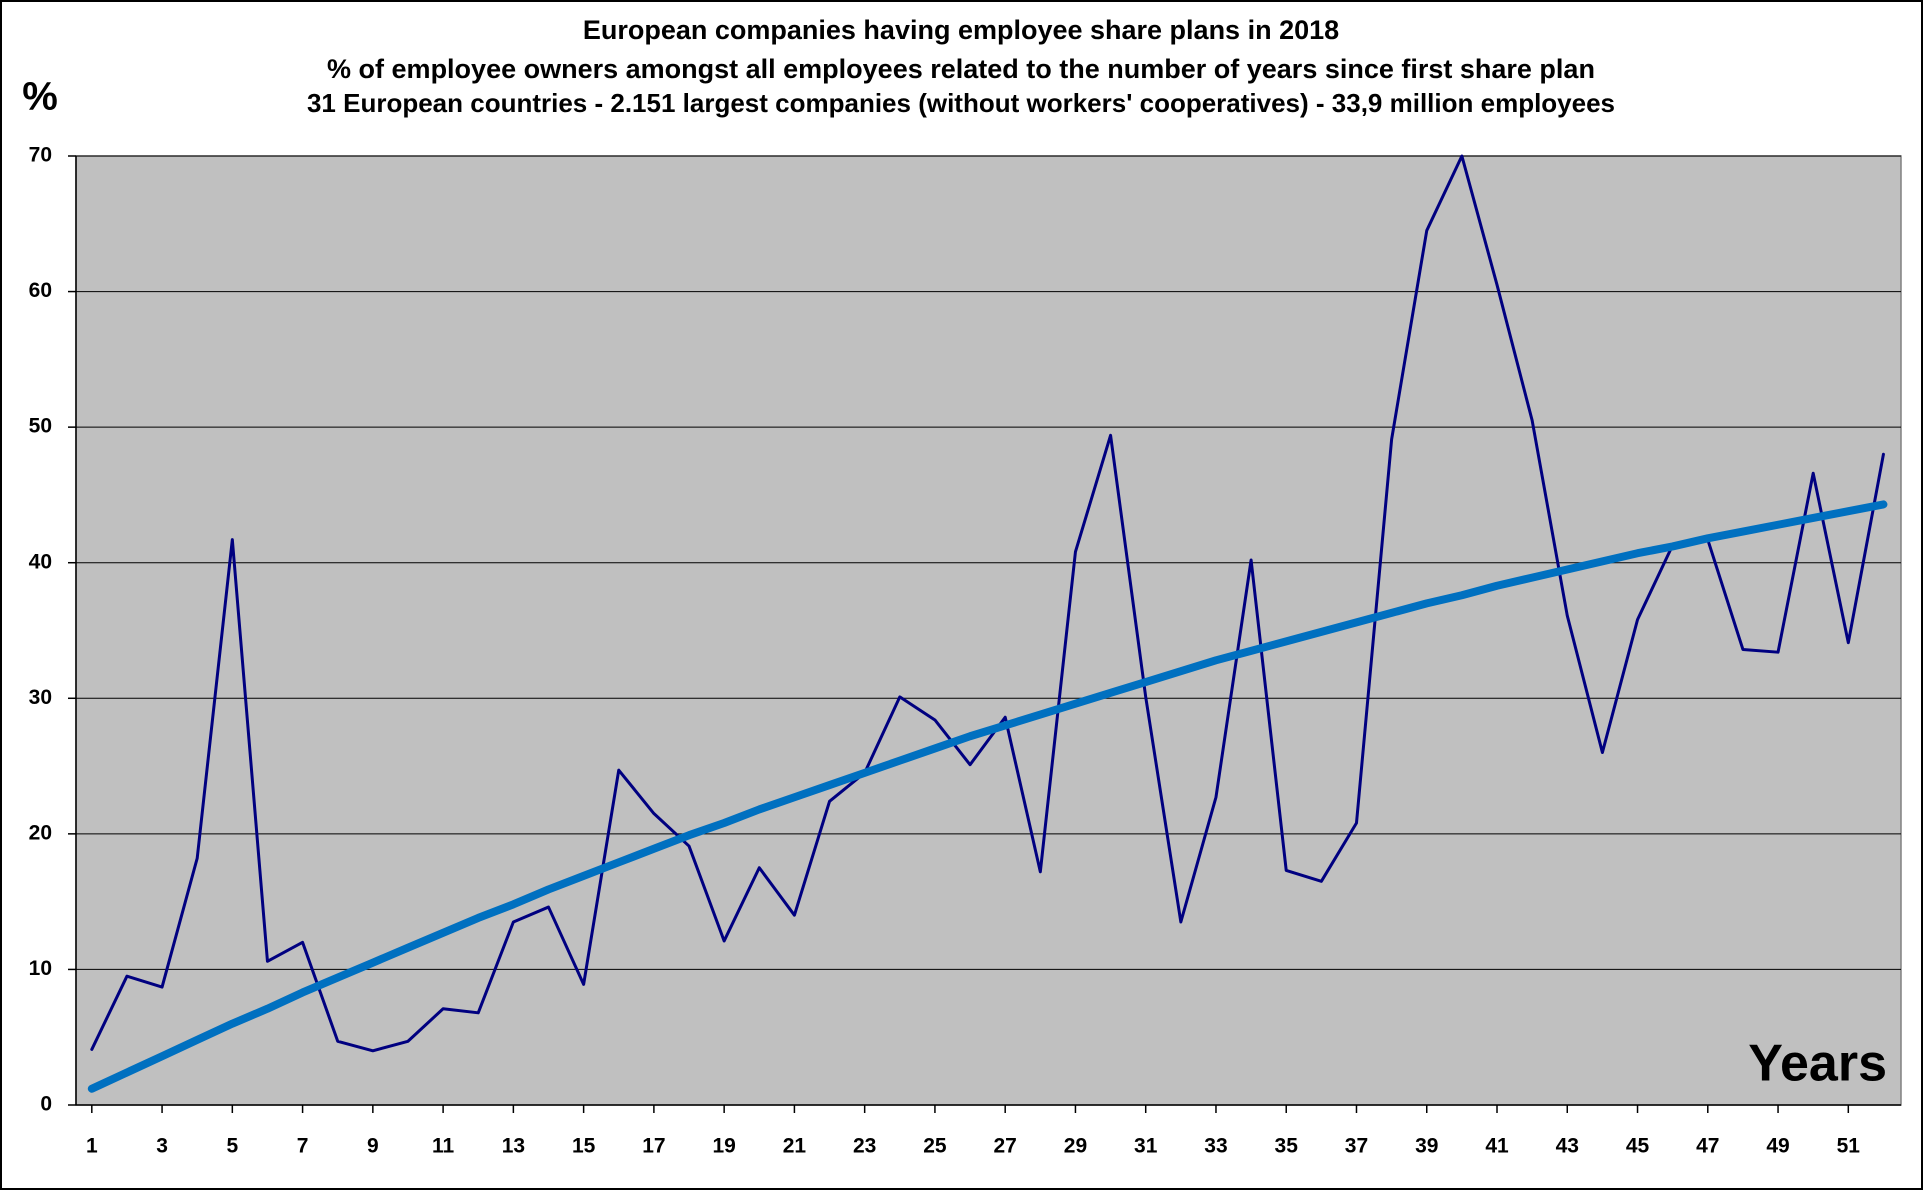 The width and height of the screenshot is (1923, 1190). Describe the element at coordinates (1497, 1146) in the screenshot. I see `x-tick-label: 41` at that location.